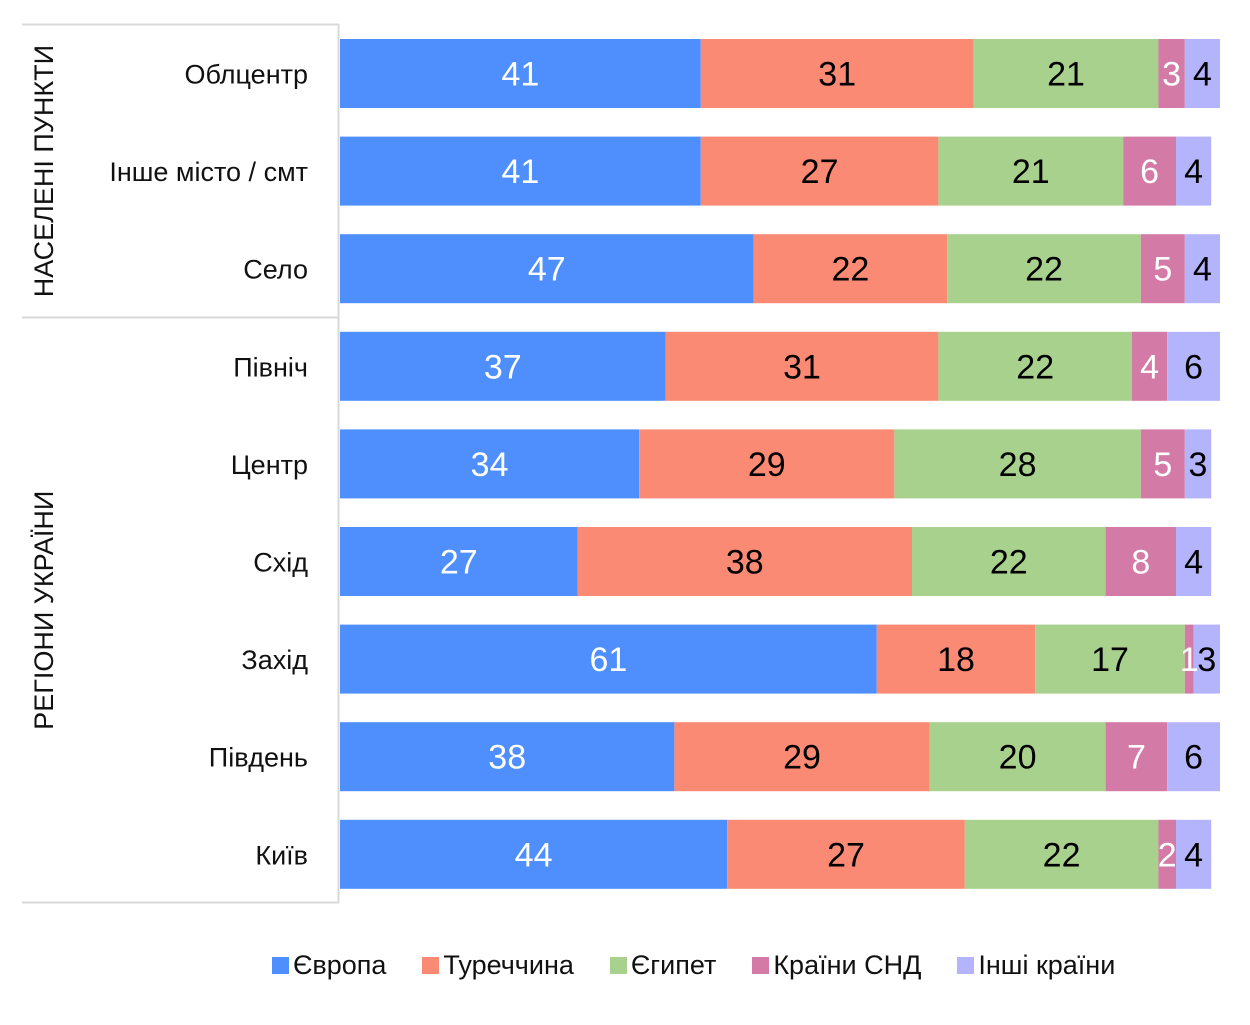  I want to click on data-label: 29, so click(767, 465).